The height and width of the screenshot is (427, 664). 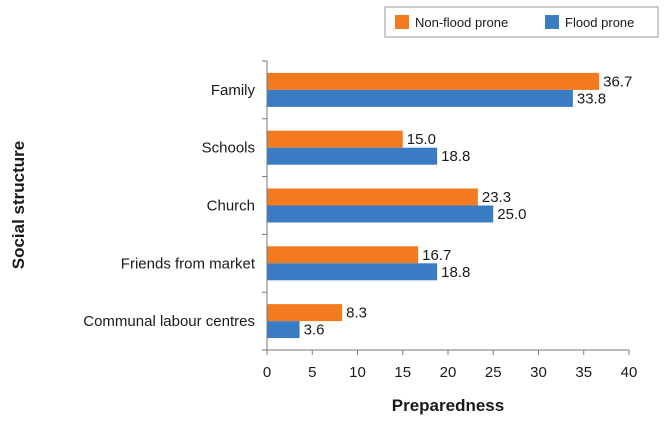 What do you see at coordinates (421, 139) in the screenshot?
I see `data-label-schools-non-flood-prone: 15.0` at bounding box center [421, 139].